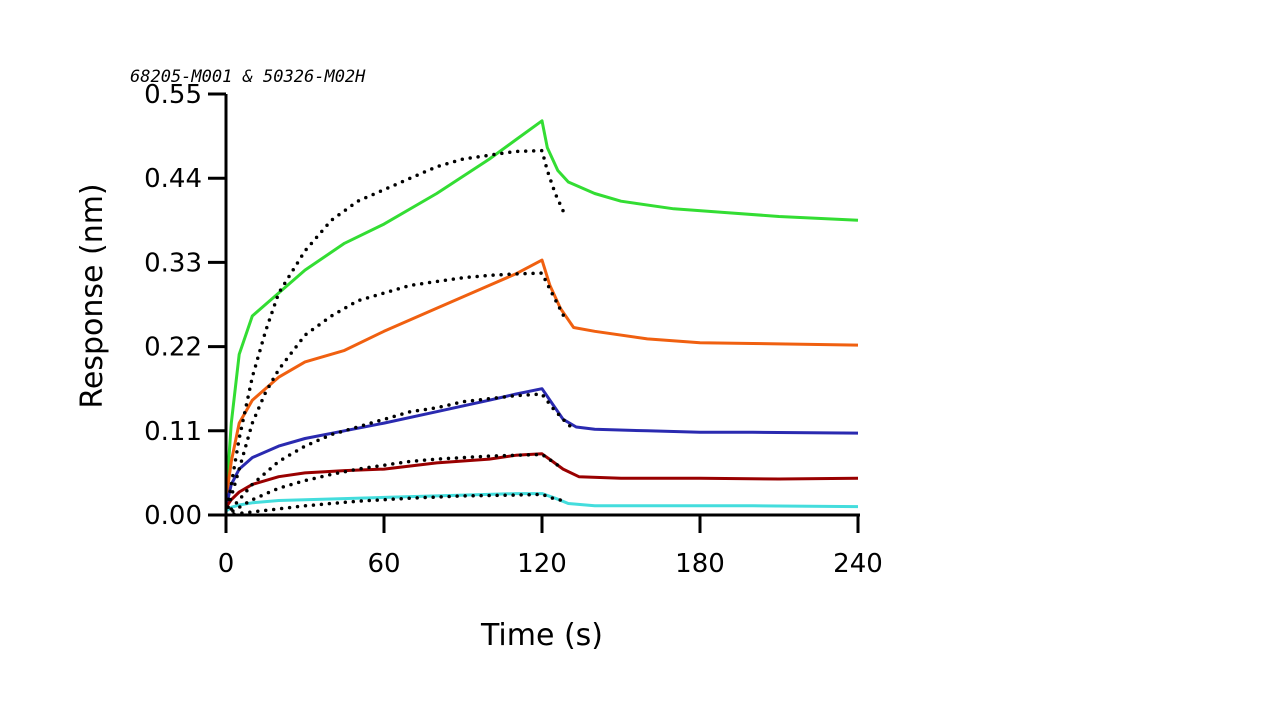 The image size is (1280, 725). I want to click on x-tick-label: 0, so click(226, 564).